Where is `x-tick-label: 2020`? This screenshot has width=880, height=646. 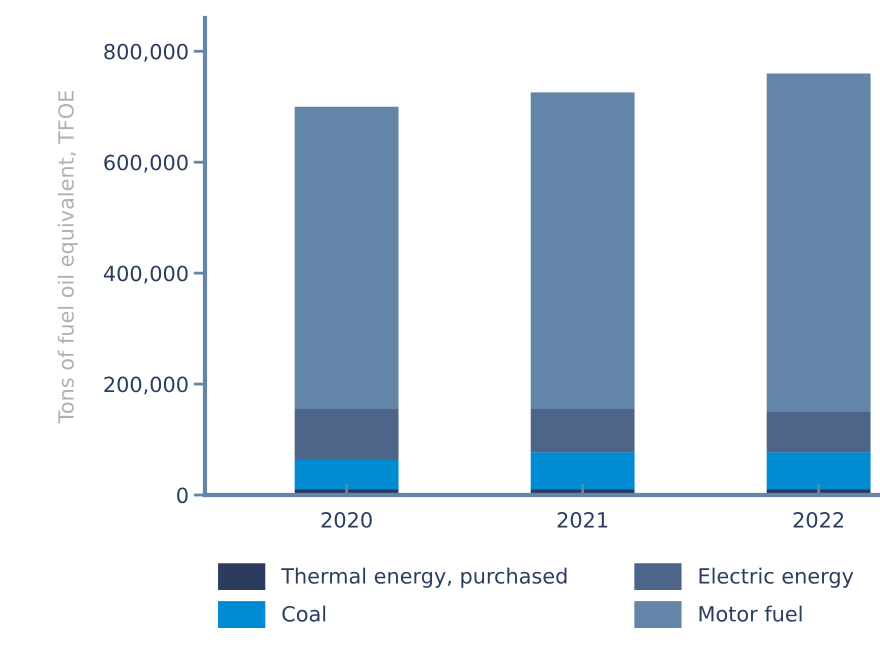 x-tick-label: 2020 is located at coordinates (347, 520).